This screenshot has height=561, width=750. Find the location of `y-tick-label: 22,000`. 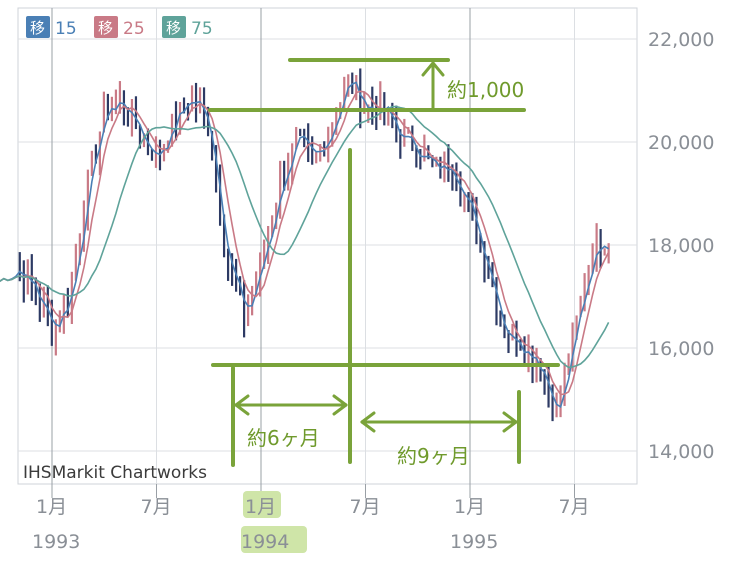

y-tick-label: 22,000 is located at coordinates (681, 40).